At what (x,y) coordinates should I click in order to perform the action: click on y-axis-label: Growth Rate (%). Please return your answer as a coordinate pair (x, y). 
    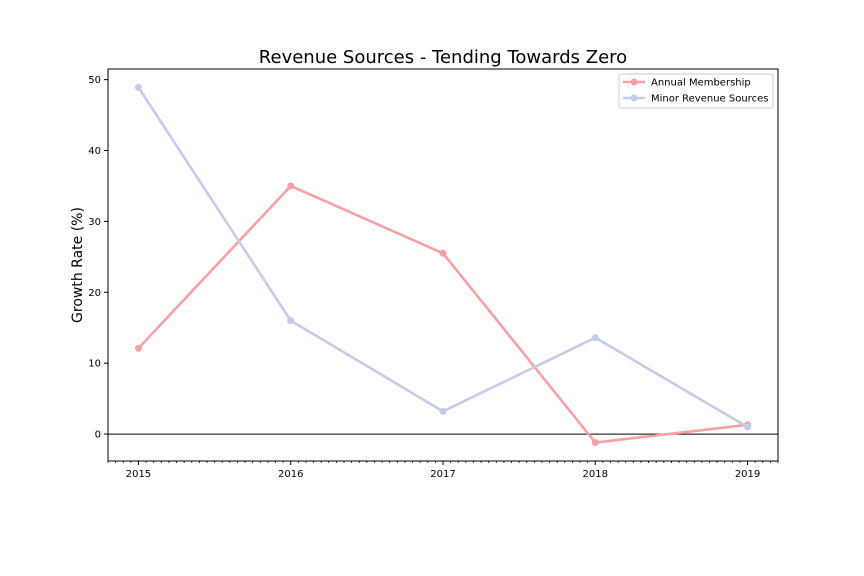
    Looking at the image, I should click on (78, 265).